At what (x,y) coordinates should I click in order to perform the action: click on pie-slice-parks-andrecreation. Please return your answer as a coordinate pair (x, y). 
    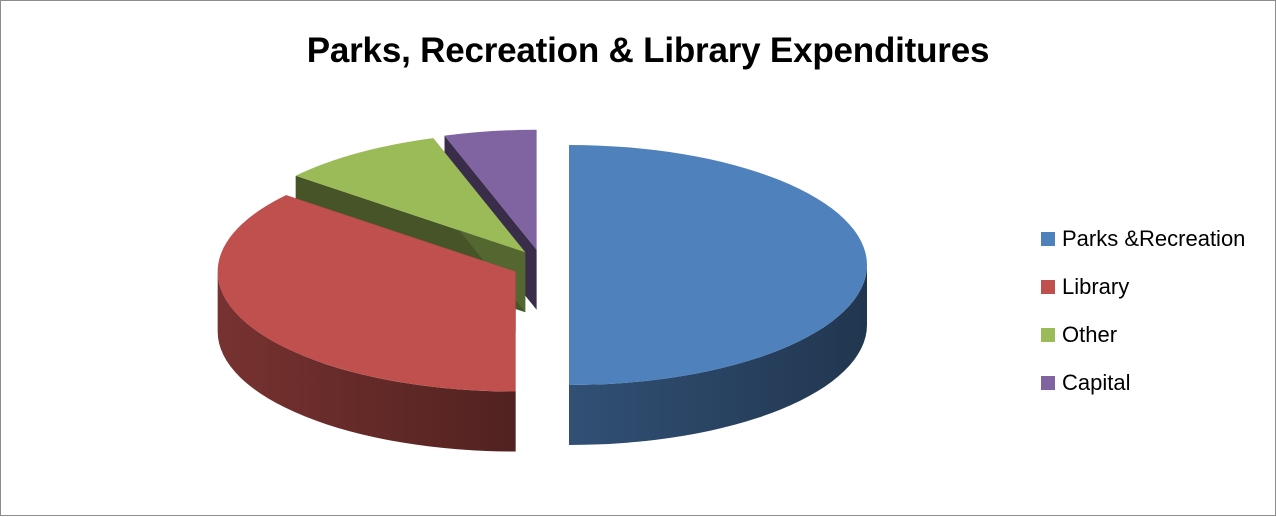
    Looking at the image, I should click on (718, 295).